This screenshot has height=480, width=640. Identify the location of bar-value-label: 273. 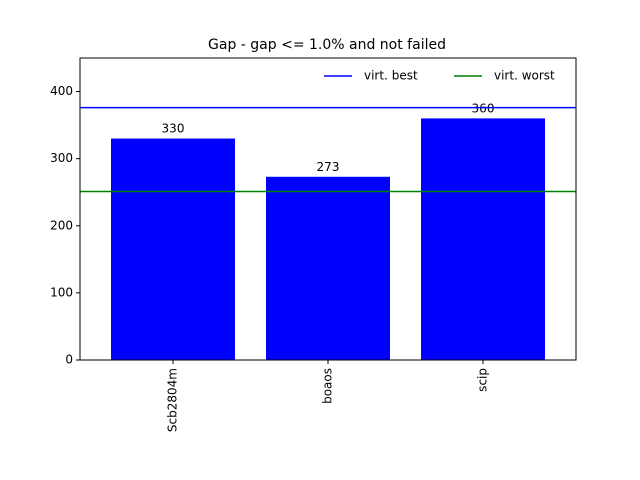
(328, 167).